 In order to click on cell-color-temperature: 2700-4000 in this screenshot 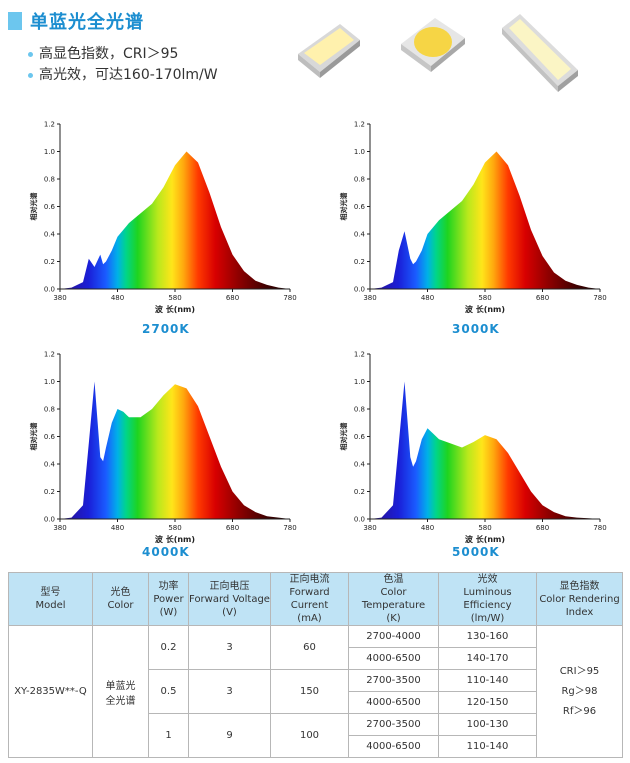, I will do `click(393, 636)`.